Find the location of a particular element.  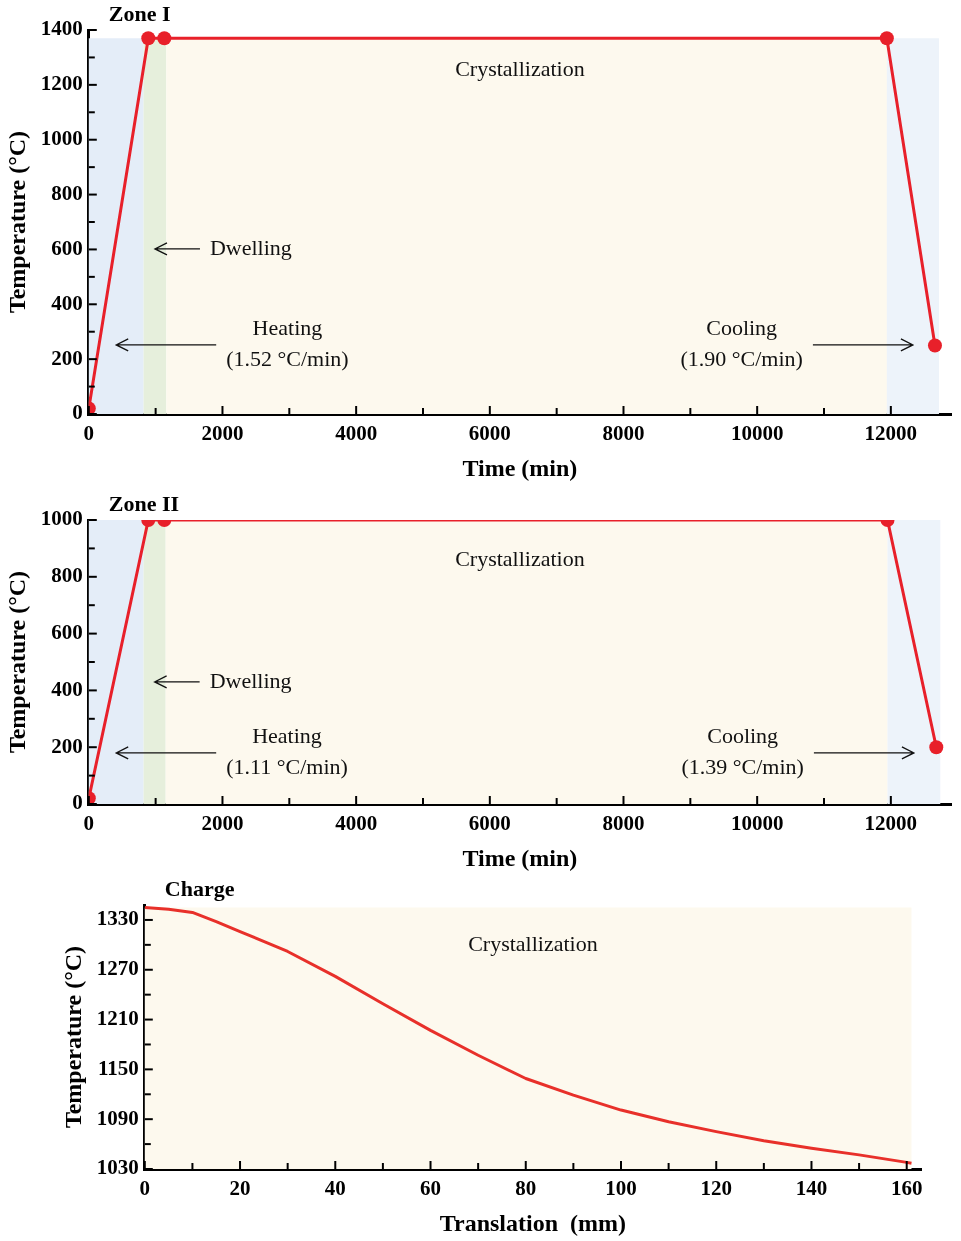

y-tick-label: 1200 is located at coordinates (61, 83).